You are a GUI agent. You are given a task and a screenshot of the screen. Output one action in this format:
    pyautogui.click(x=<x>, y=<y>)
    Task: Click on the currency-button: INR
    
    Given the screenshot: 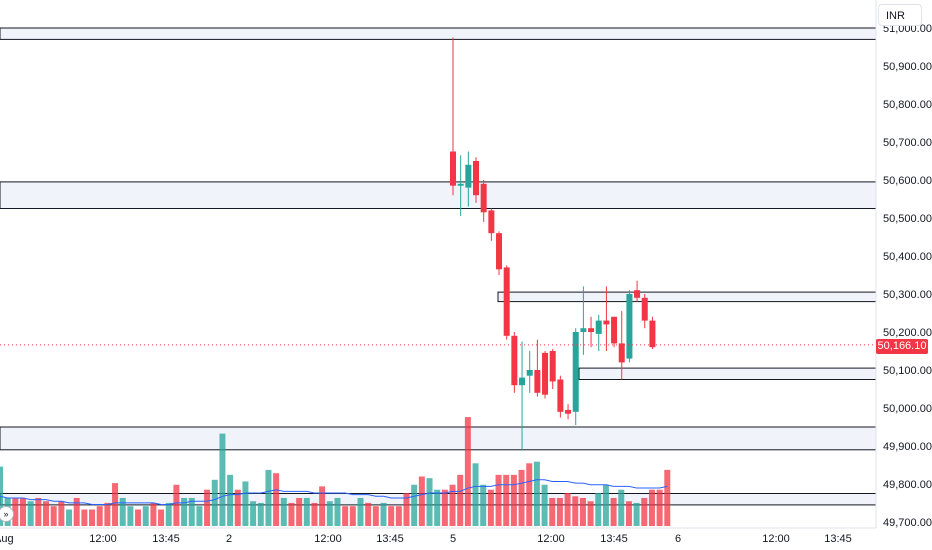 What is the action you would take?
    pyautogui.click(x=900, y=15)
    